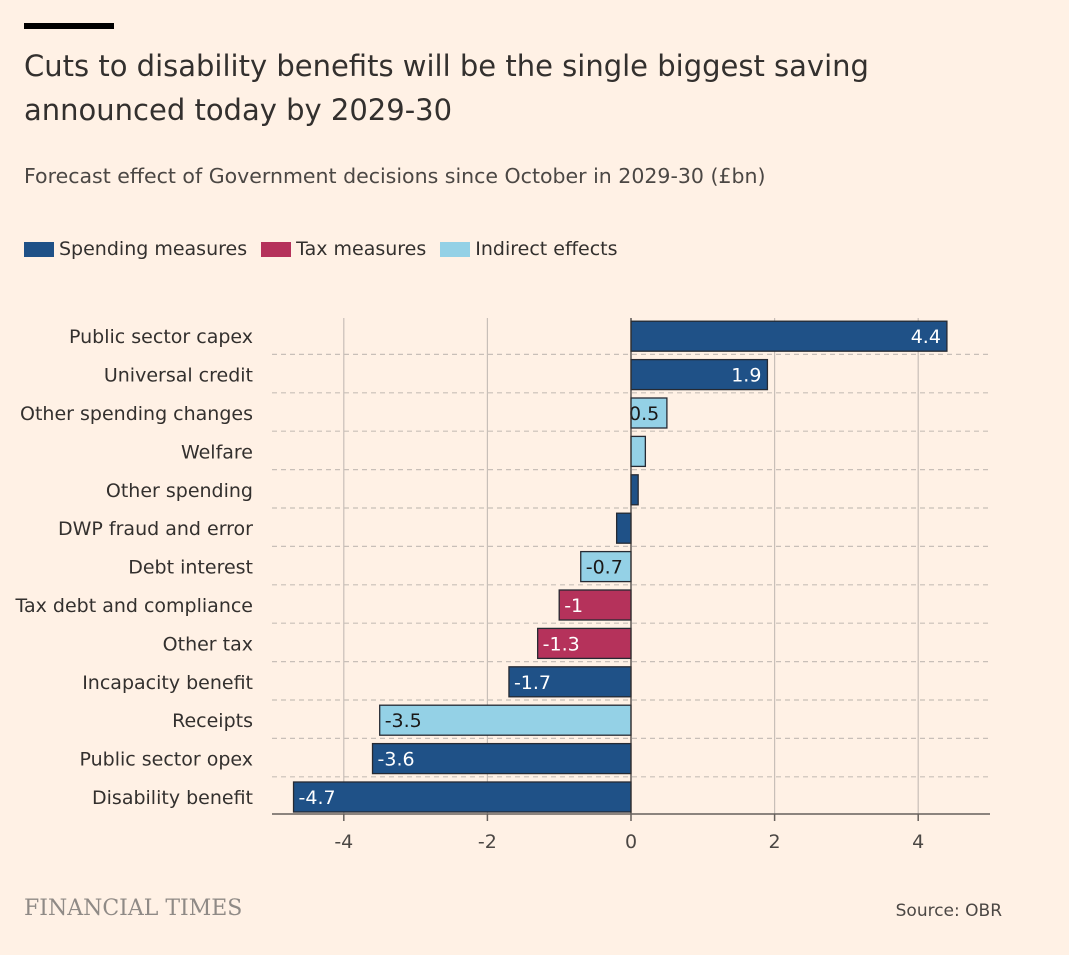  What do you see at coordinates (172, 798) in the screenshot?
I see `category-label: Disability benefit` at bounding box center [172, 798].